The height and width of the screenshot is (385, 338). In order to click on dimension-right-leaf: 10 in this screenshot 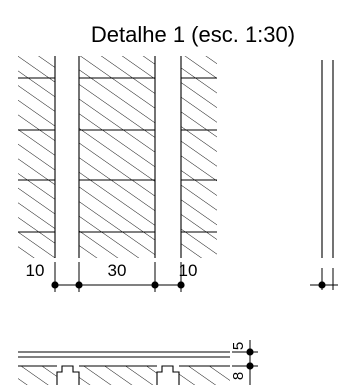, I will do `click(188, 270)`.